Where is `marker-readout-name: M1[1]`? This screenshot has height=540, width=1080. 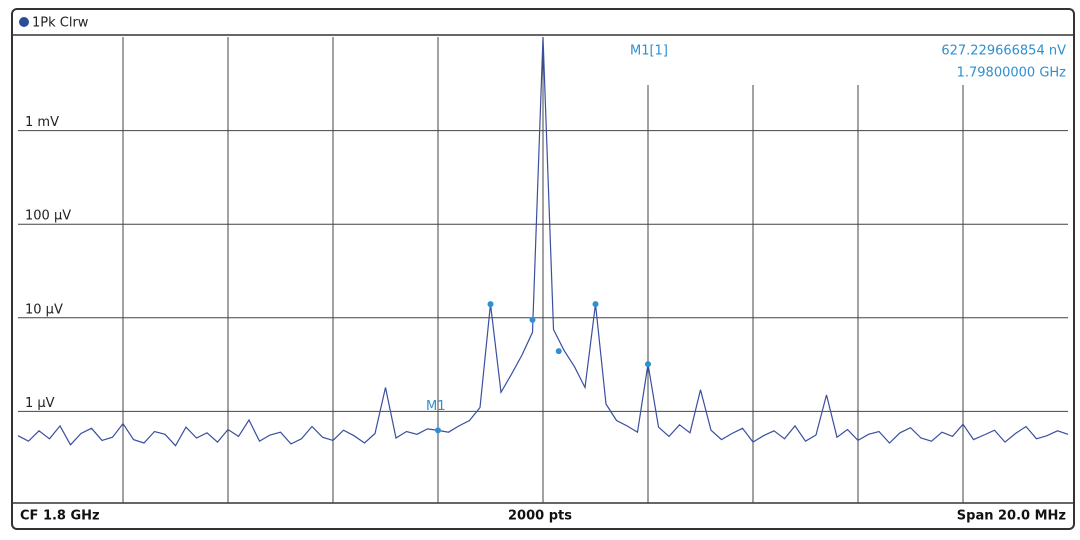 marker-readout-name: M1[1] is located at coordinates (649, 51).